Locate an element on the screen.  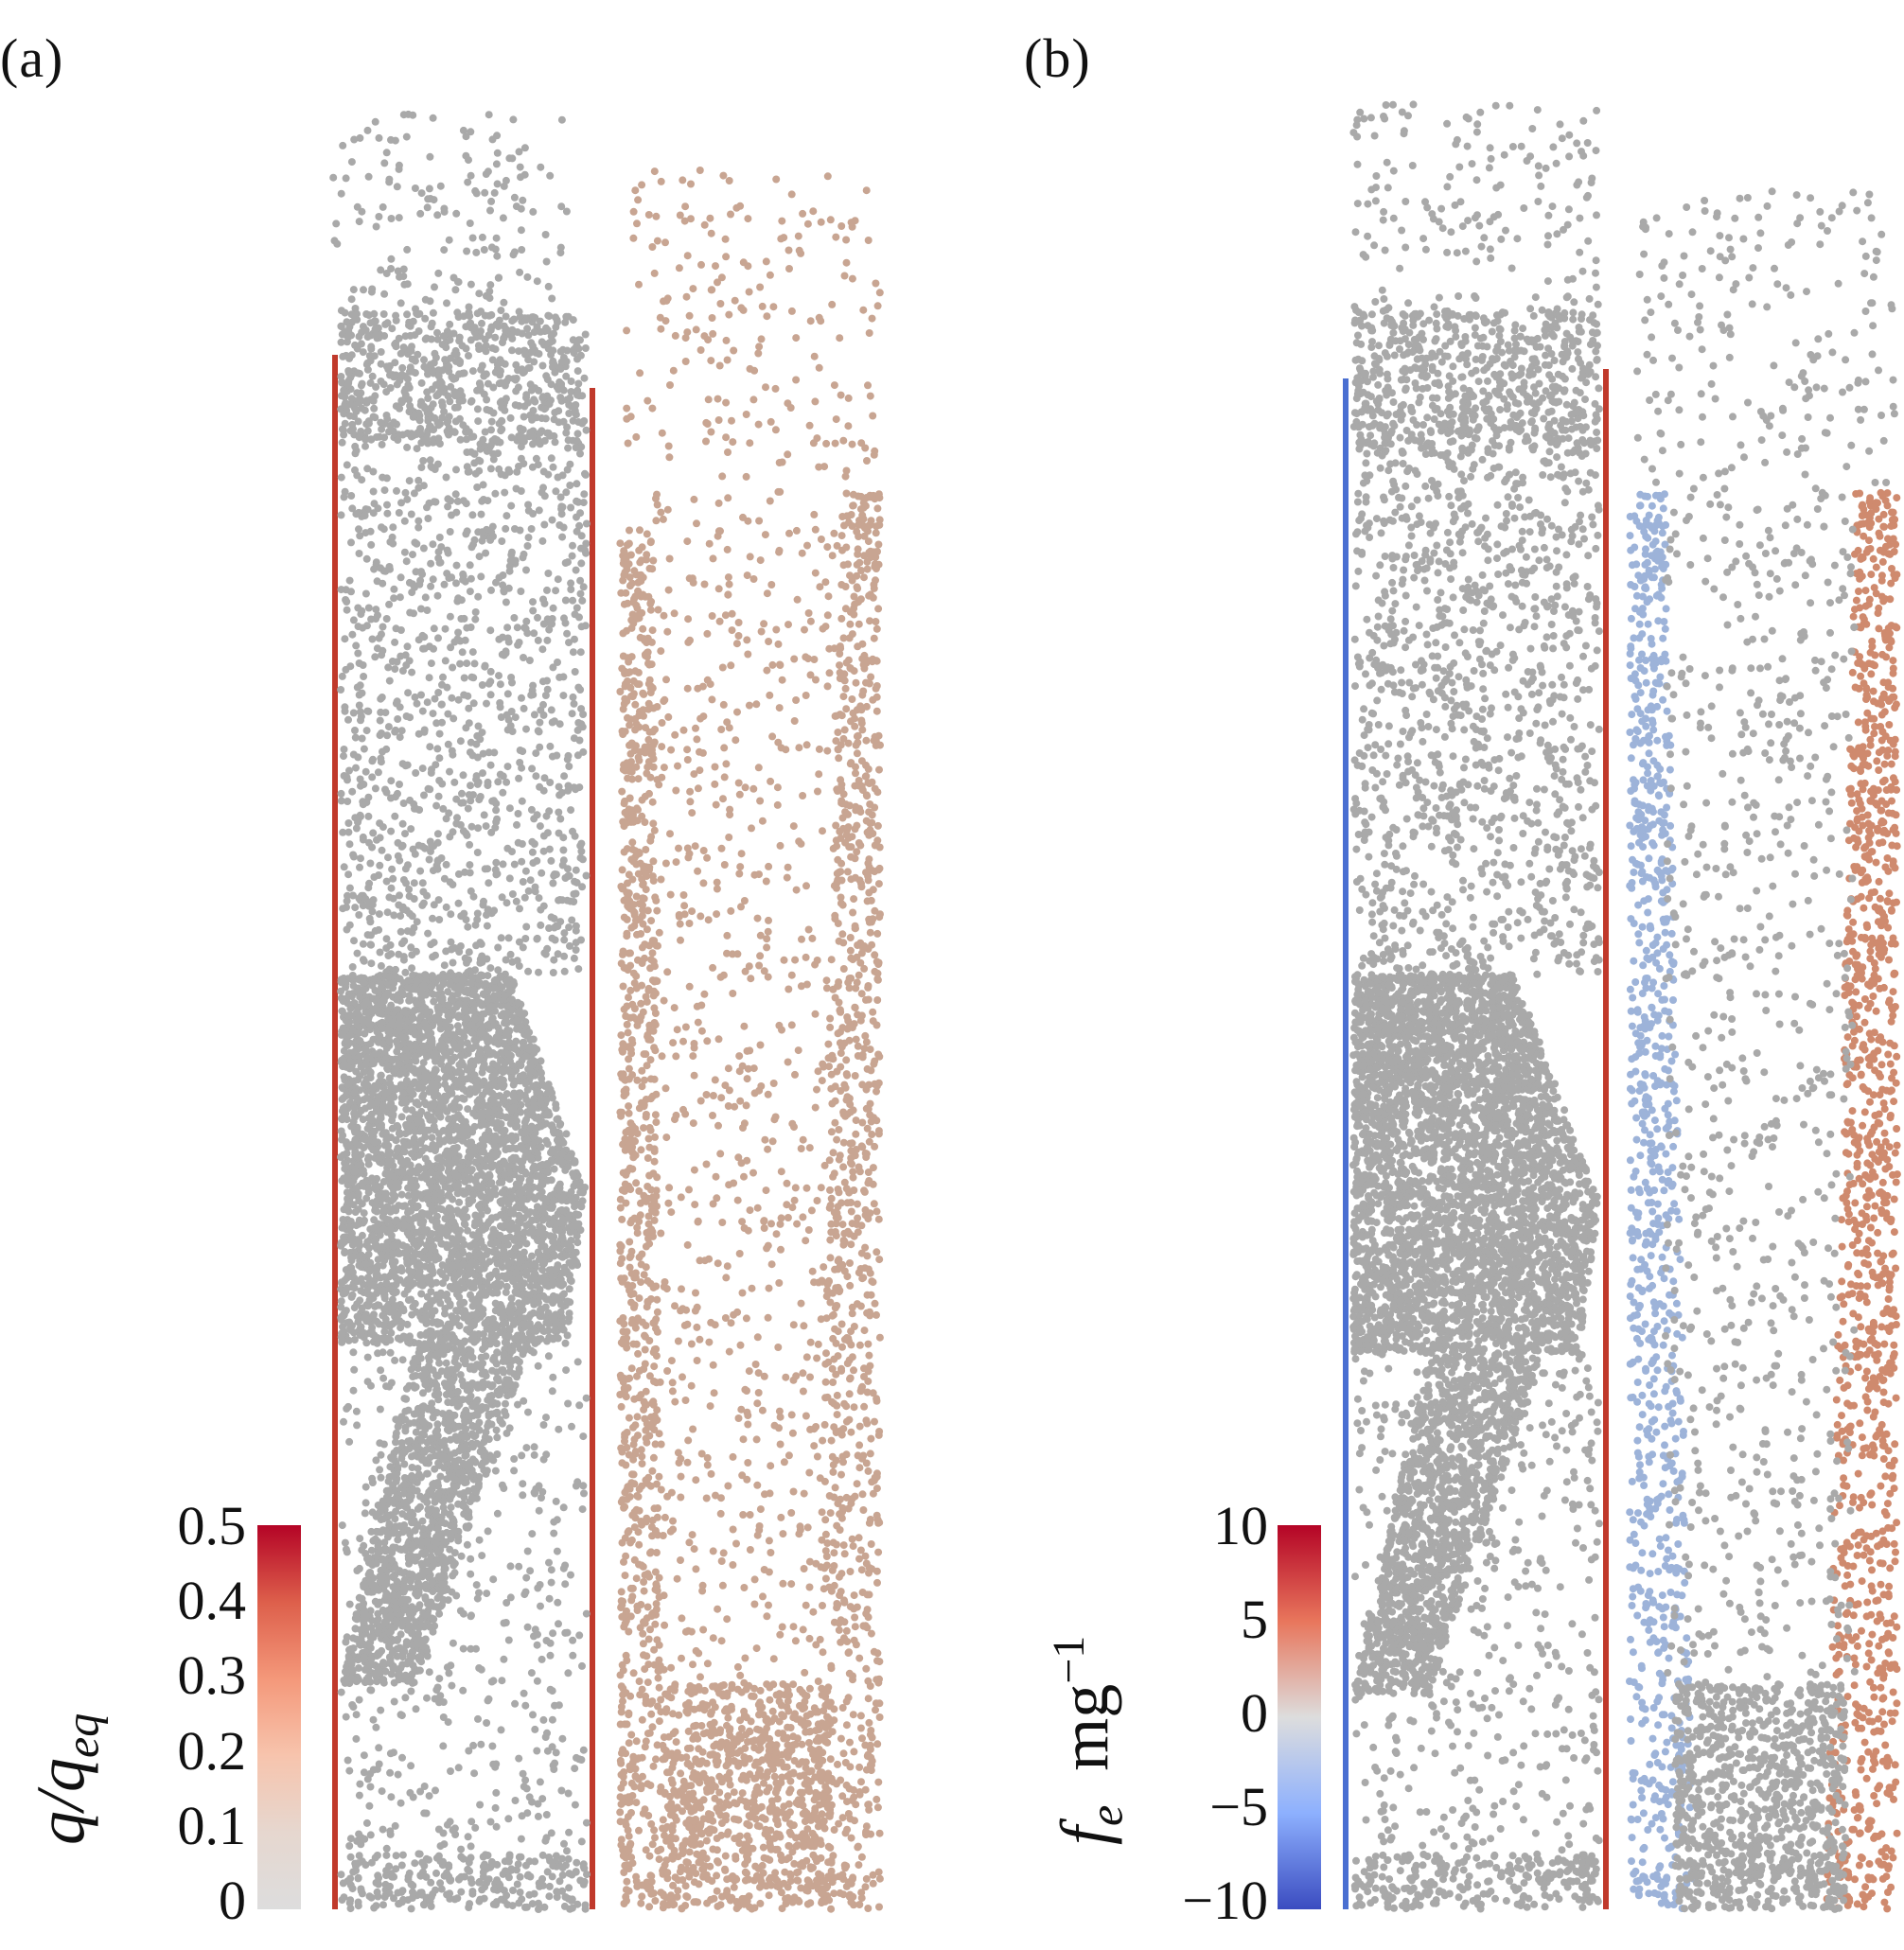
colorbar-a-tick: 0.5 is located at coordinates (184, 1526).